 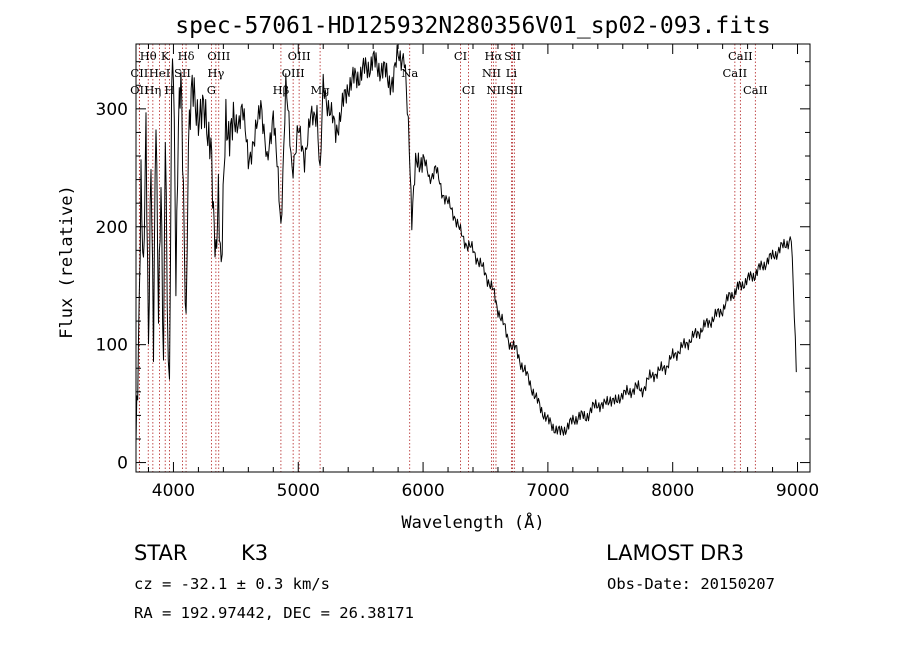 What do you see at coordinates (254, 553) in the screenshot?
I see `object-subclass: K3` at bounding box center [254, 553].